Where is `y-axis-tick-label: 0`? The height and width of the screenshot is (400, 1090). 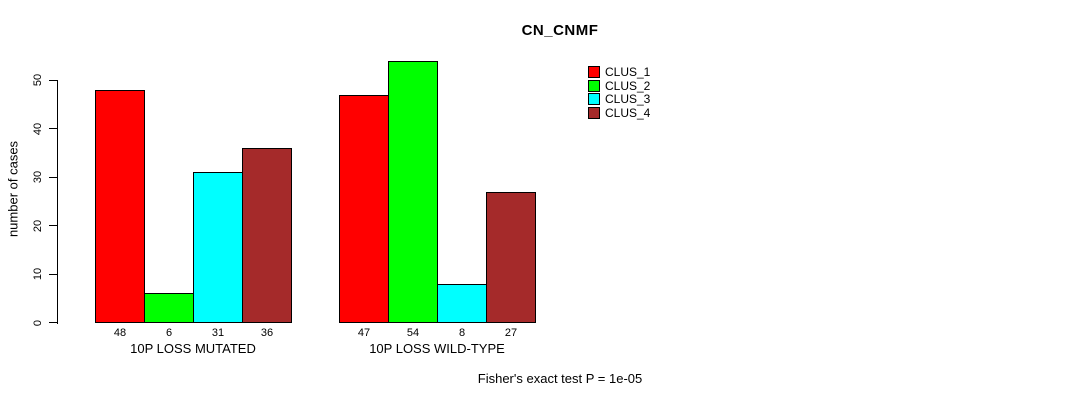 y-axis-tick-label: 0 is located at coordinates (37, 322).